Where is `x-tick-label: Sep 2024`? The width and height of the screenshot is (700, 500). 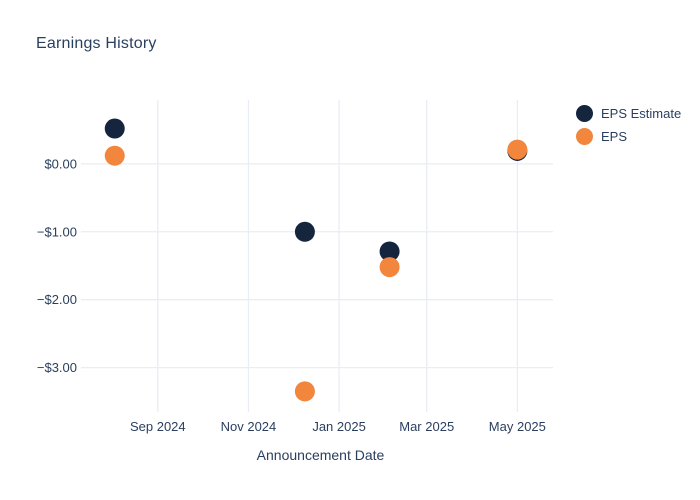 x-tick-label: Sep 2024 is located at coordinates (158, 426).